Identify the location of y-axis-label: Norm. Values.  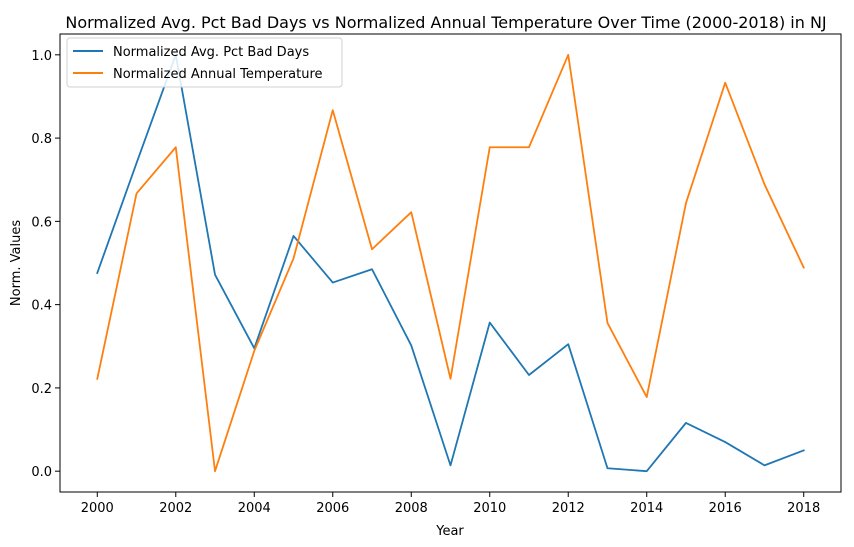
(16, 263).